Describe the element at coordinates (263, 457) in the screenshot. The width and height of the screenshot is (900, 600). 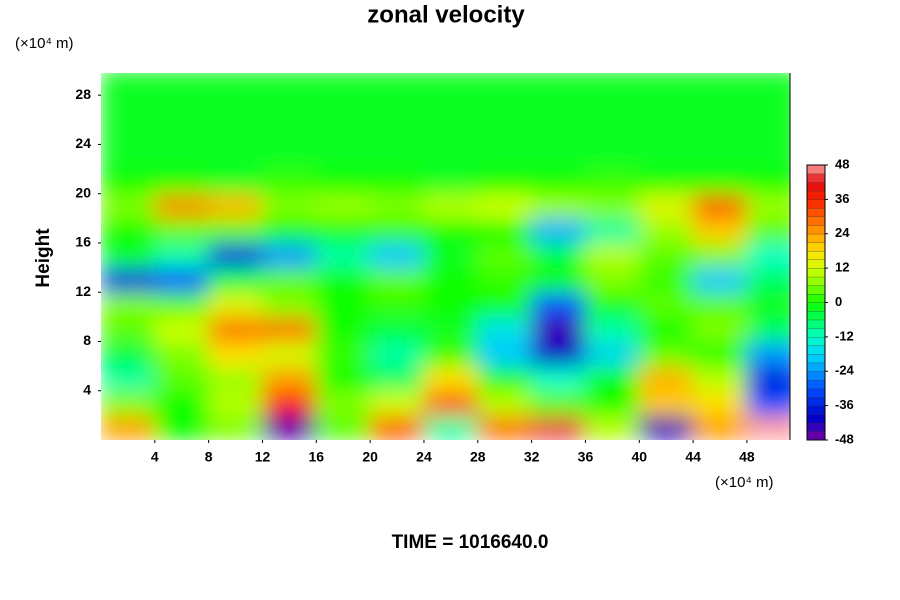
I see `x-tick-label: 12` at that location.